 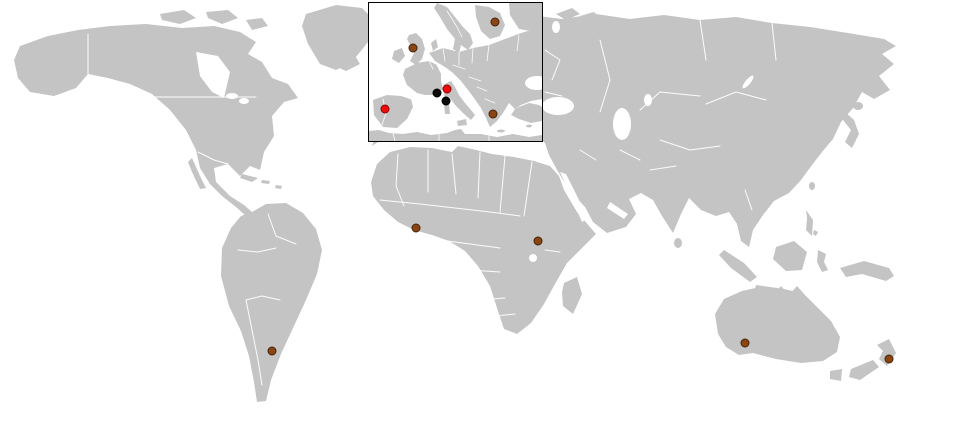 I want to click on land-ireland, so click(x=398, y=55).